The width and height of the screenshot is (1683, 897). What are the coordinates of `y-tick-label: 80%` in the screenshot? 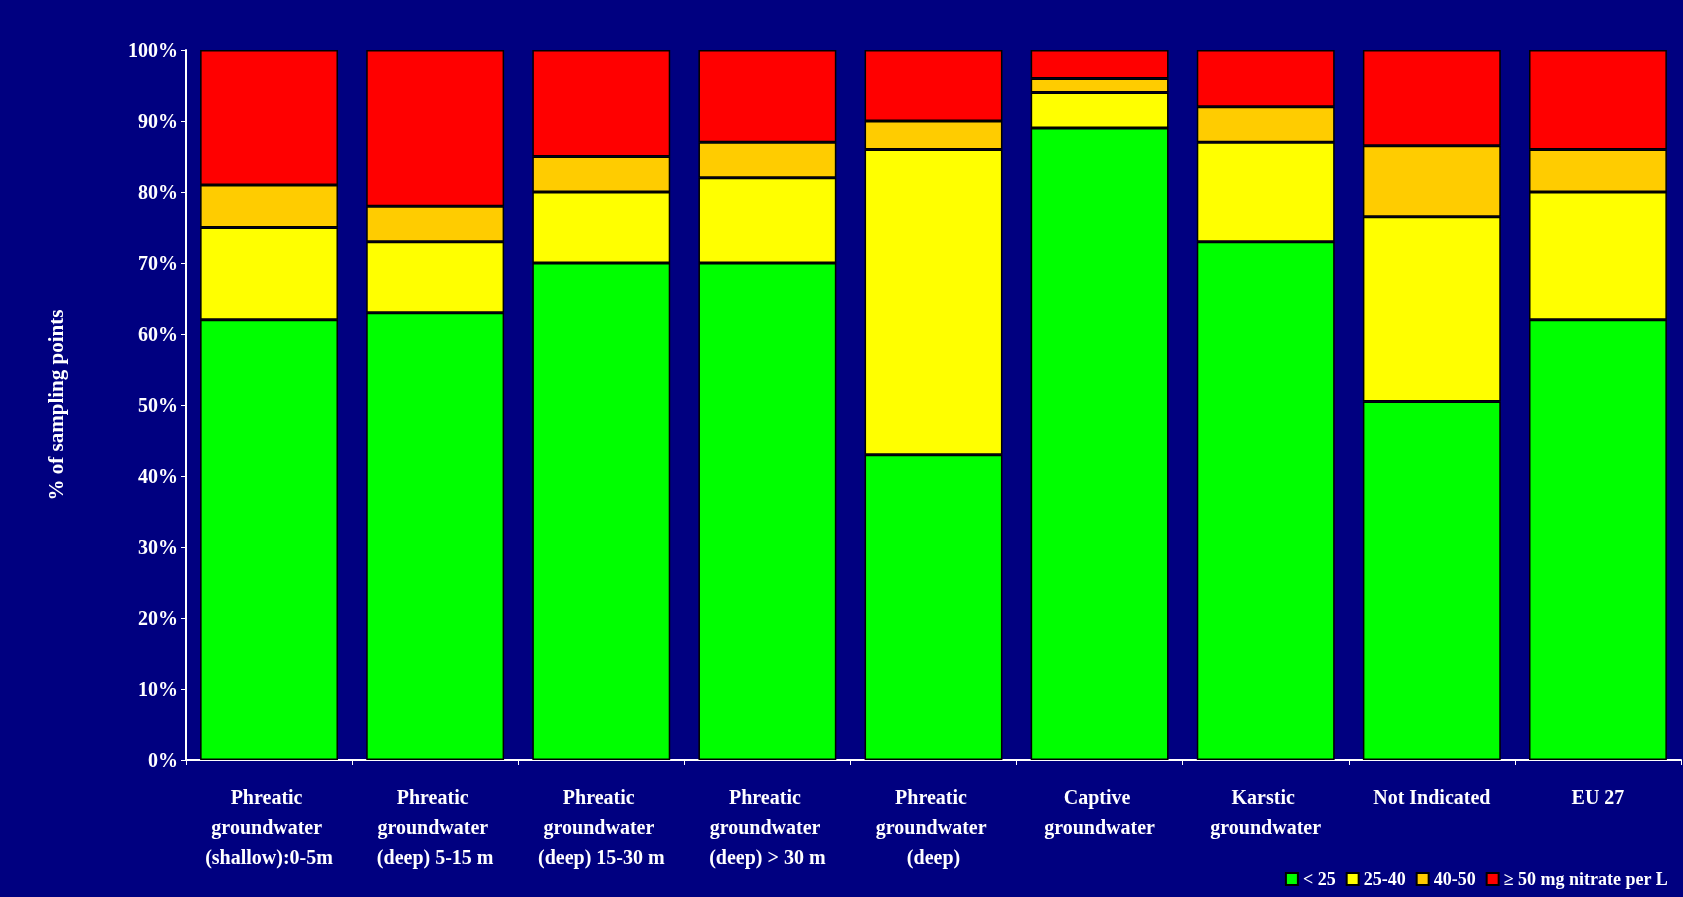 It's located at (158, 192).